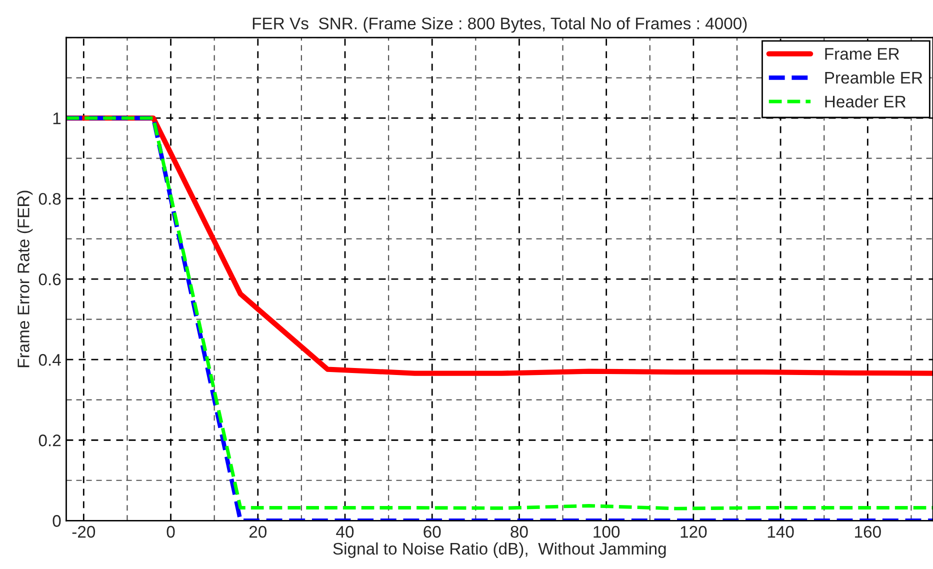 The height and width of the screenshot is (569, 933). Describe the element at coordinates (49, 360) in the screenshot. I see `y-tick-label: 0.4` at that location.